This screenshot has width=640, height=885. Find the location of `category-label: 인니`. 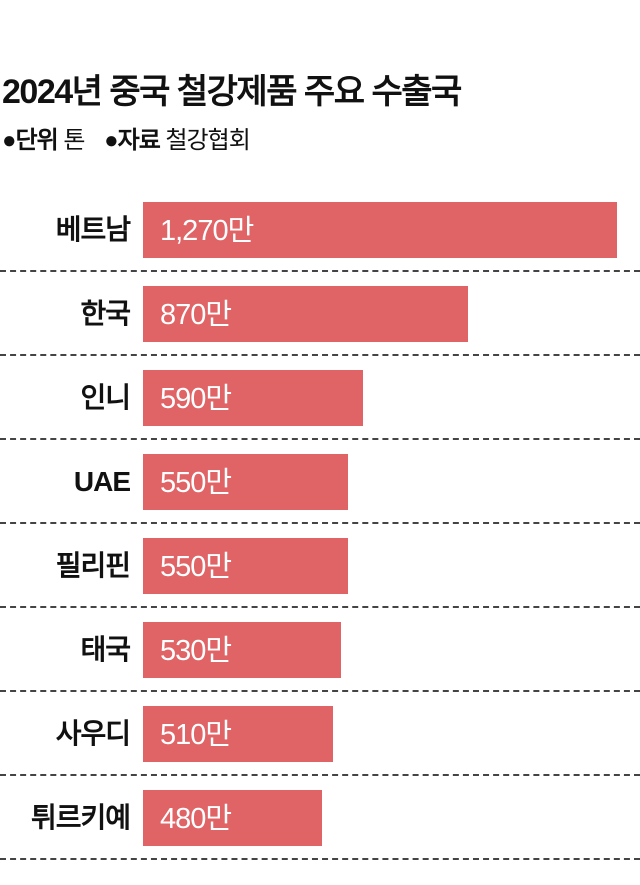

category-label: 인니 is located at coordinates (105, 397).